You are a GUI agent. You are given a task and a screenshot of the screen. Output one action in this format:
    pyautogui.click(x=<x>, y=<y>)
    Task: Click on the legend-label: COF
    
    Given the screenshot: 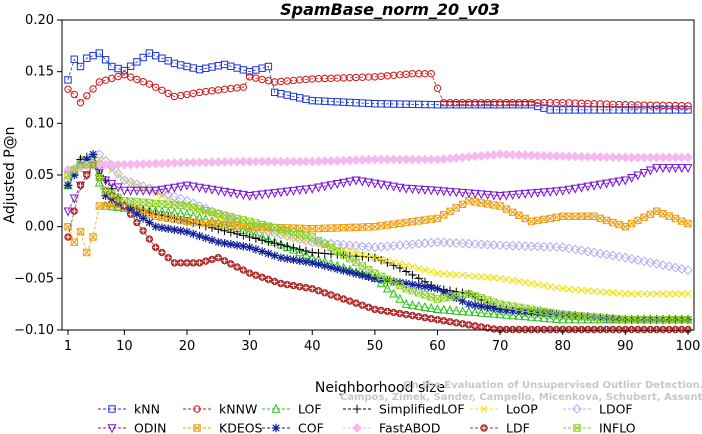 What is the action you would take?
    pyautogui.click(x=311, y=427)
    